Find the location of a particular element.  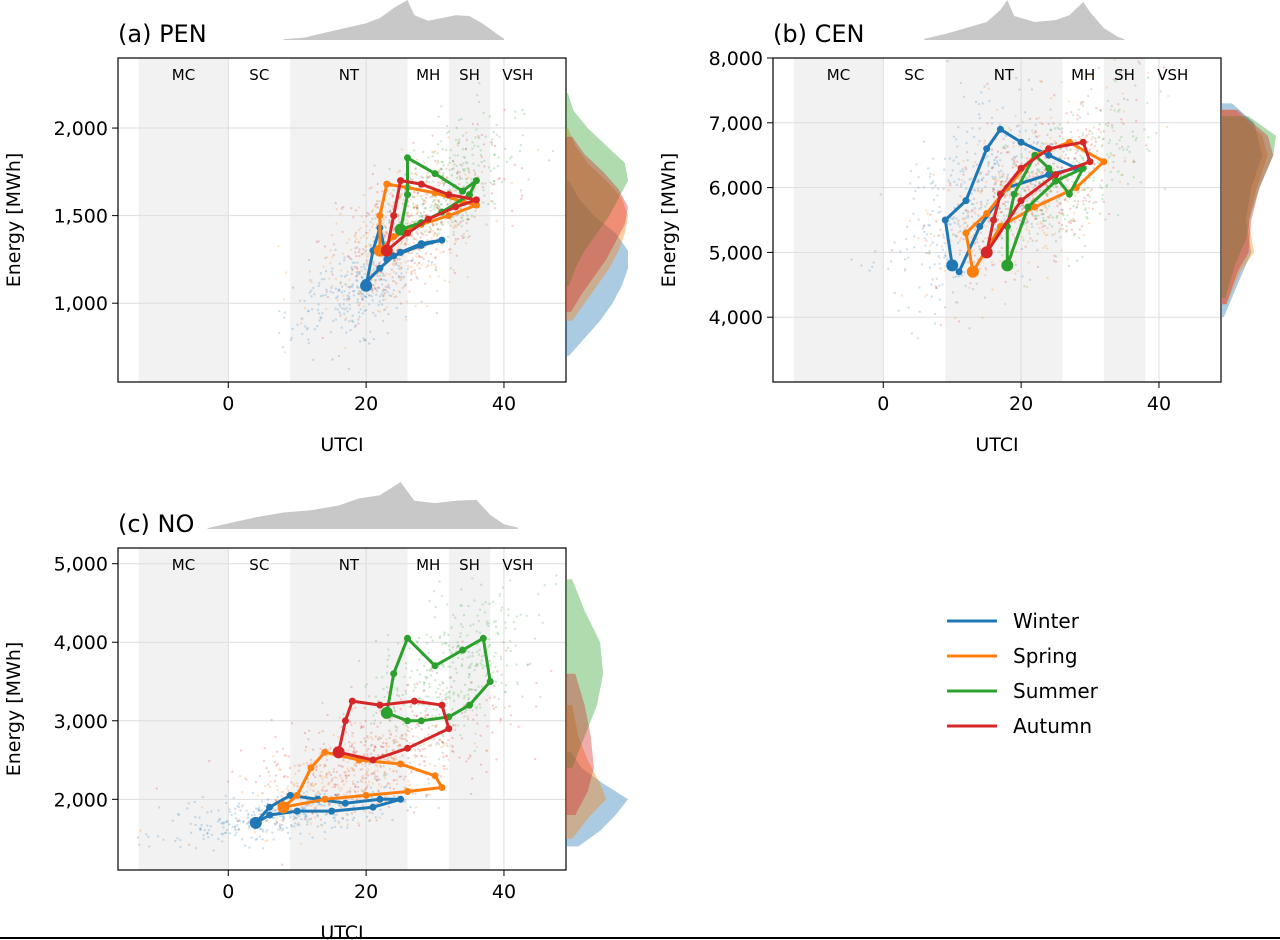

series-marker-autumn is located at coordinates (387, 251).